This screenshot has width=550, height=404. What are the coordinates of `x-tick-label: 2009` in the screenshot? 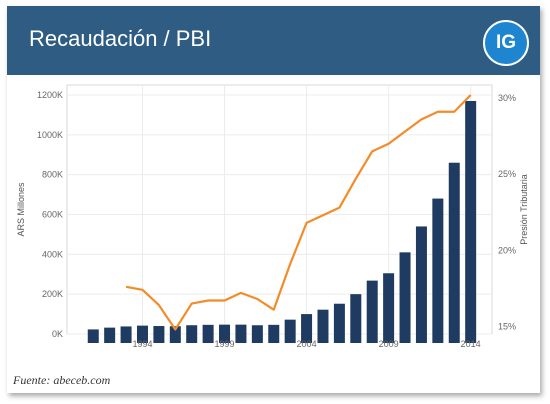 It's located at (389, 344).